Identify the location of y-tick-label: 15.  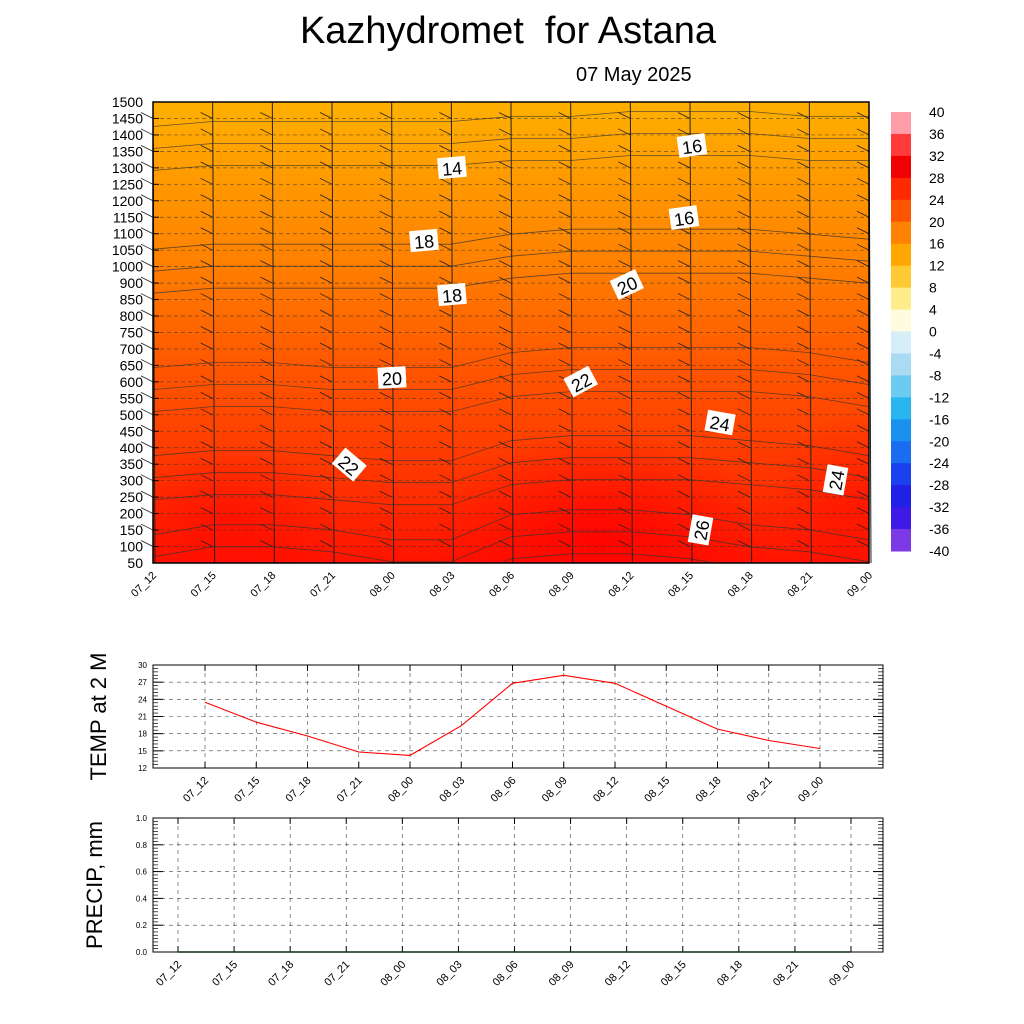
(142, 751).